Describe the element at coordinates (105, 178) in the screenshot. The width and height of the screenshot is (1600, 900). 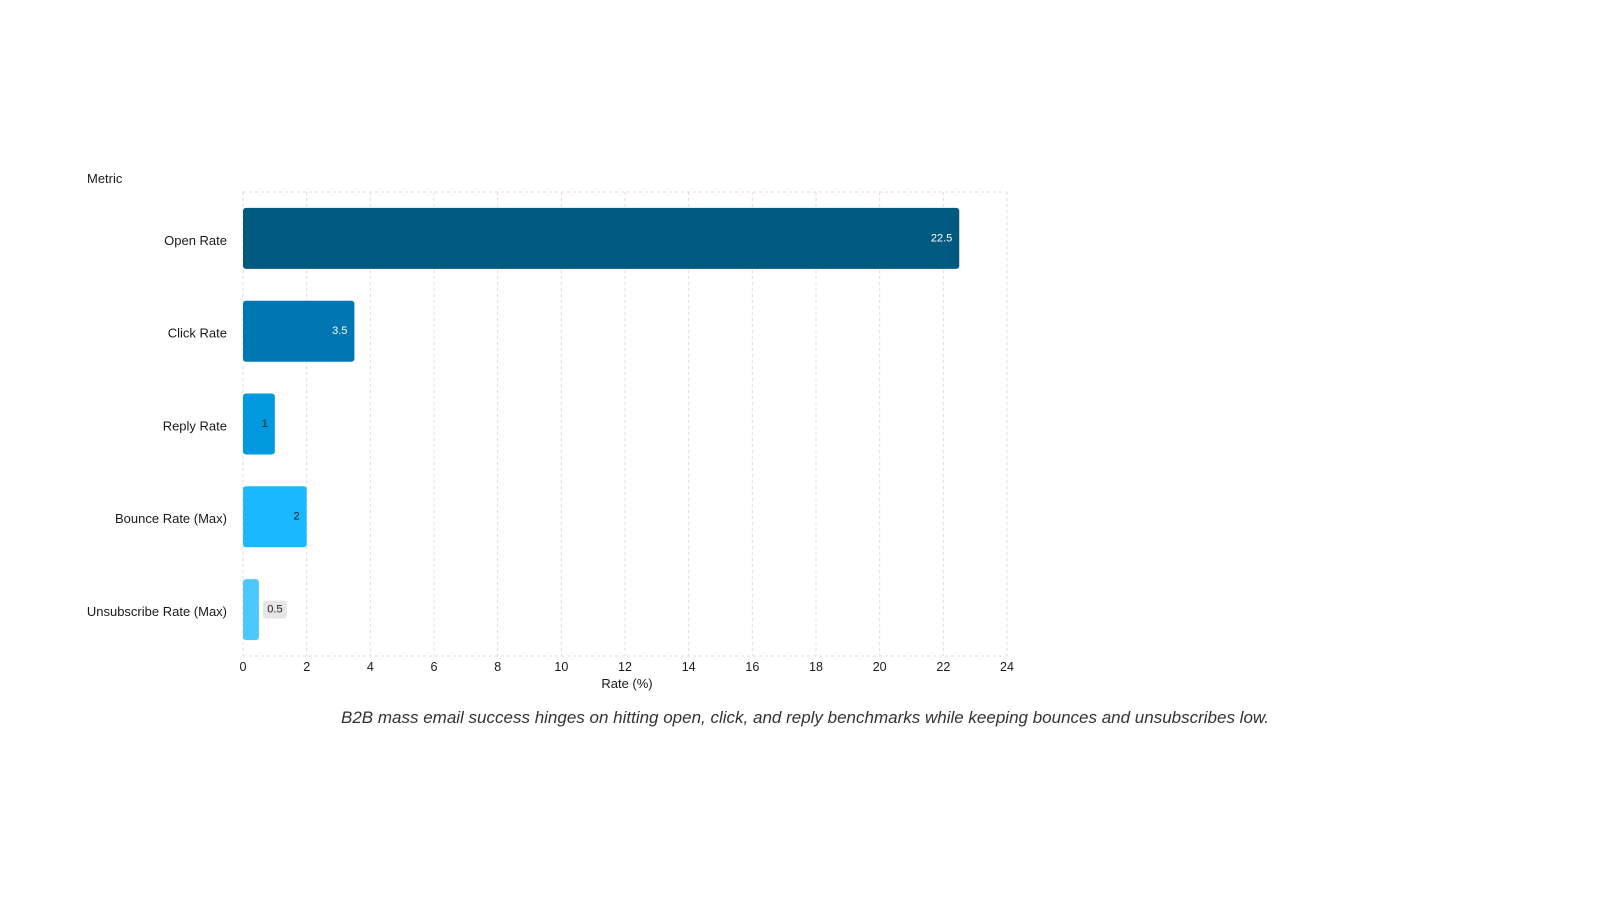
I see `y-axis-title: Metric` at that location.